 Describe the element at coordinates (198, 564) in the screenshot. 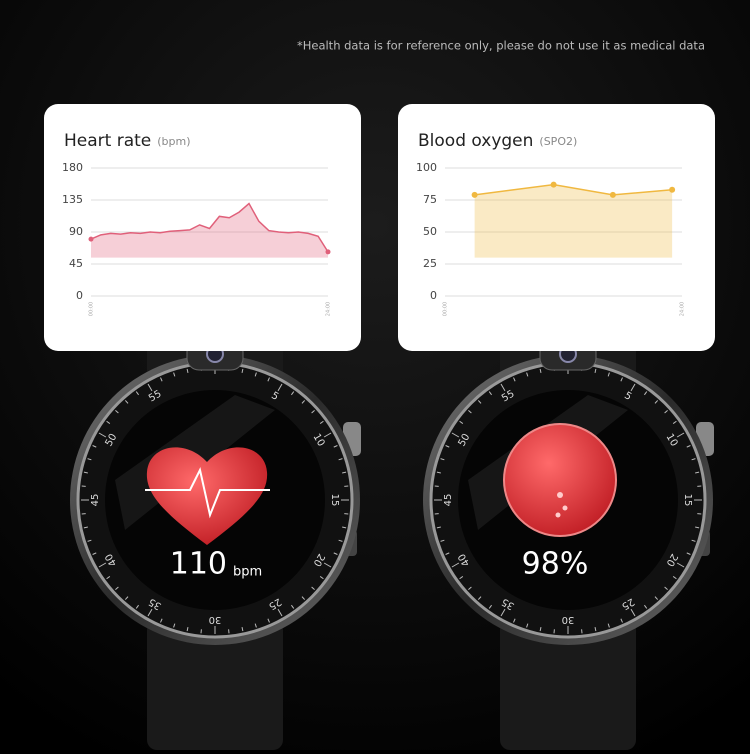

I see `reading: 110` at that location.